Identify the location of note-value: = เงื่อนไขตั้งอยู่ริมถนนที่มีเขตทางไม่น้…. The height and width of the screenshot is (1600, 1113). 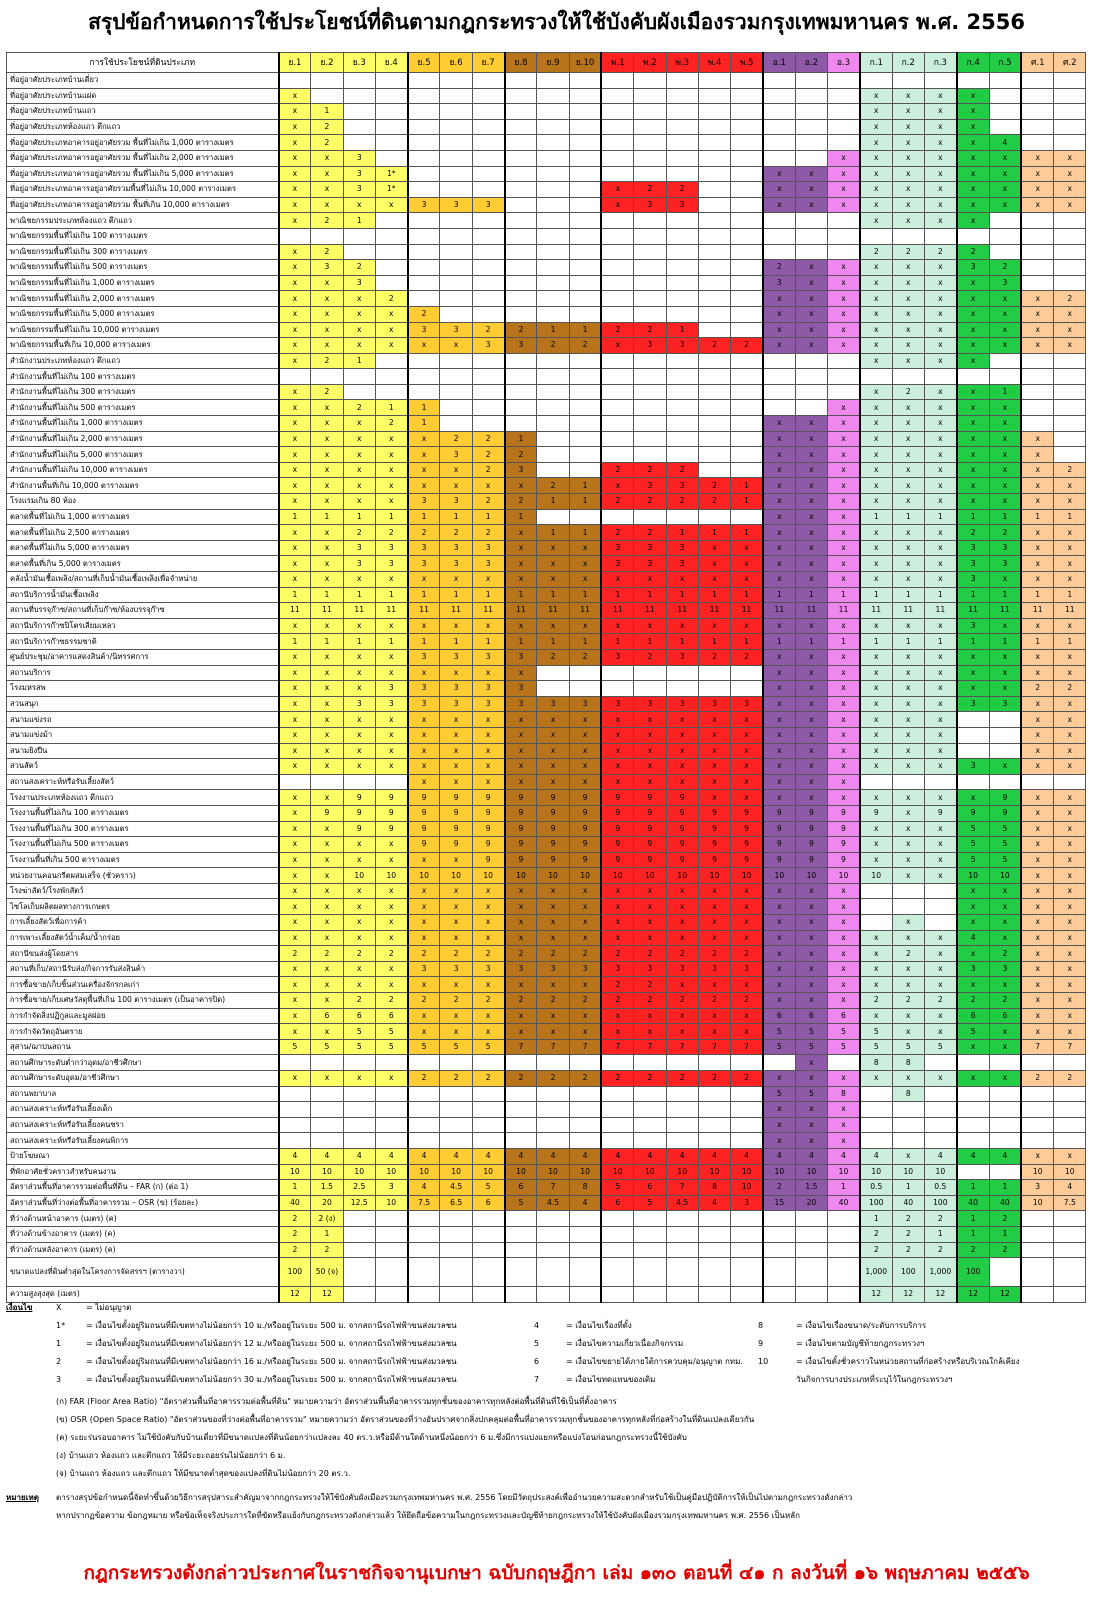
(271, 1325).